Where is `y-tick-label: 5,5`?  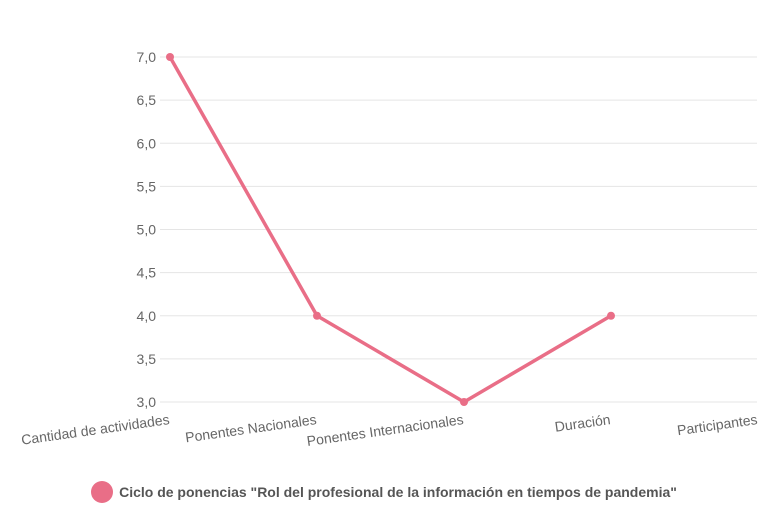
y-tick-label: 5,5 is located at coordinates (147, 186).